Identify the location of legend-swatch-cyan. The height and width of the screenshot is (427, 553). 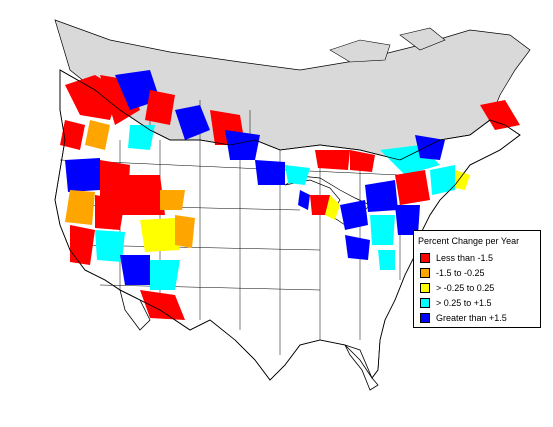
(425, 302).